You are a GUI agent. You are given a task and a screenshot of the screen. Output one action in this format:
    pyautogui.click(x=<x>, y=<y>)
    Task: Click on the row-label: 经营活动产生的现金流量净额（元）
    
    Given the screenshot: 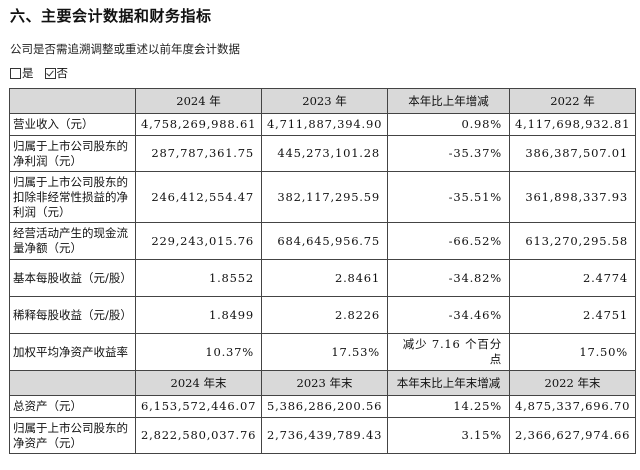 What is the action you would take?
    pyautogui.click(x=72, y=241)
    